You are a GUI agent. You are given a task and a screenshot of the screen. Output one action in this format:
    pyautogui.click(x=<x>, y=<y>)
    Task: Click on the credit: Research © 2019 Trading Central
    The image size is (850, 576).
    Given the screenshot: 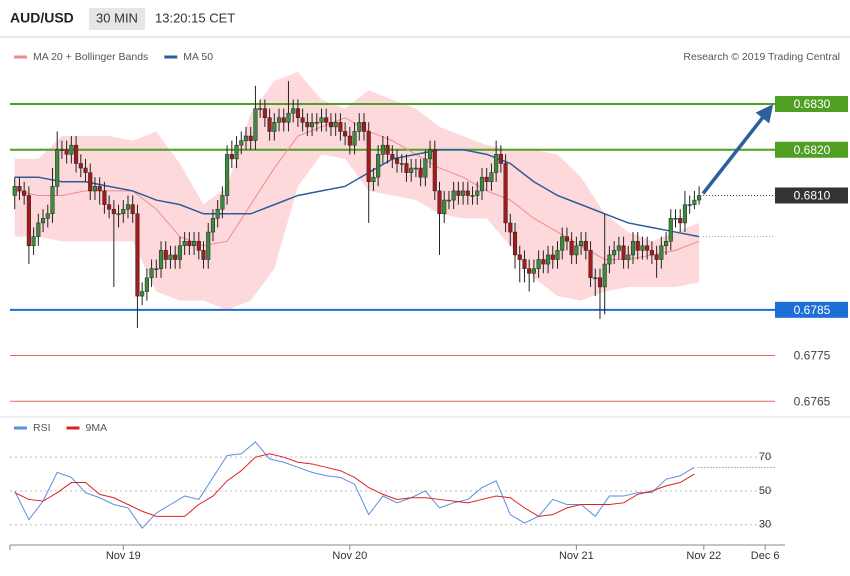 What is the action you would take?
    pyautogui.click(x=761, y=57)
    